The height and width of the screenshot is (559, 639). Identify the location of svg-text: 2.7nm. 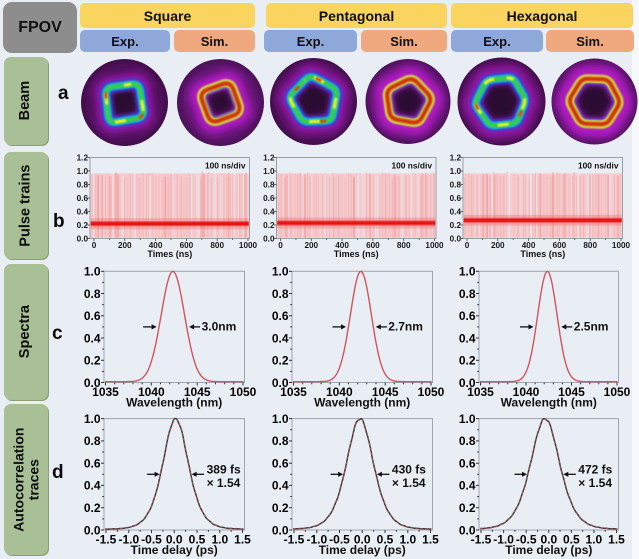
(405, 327).